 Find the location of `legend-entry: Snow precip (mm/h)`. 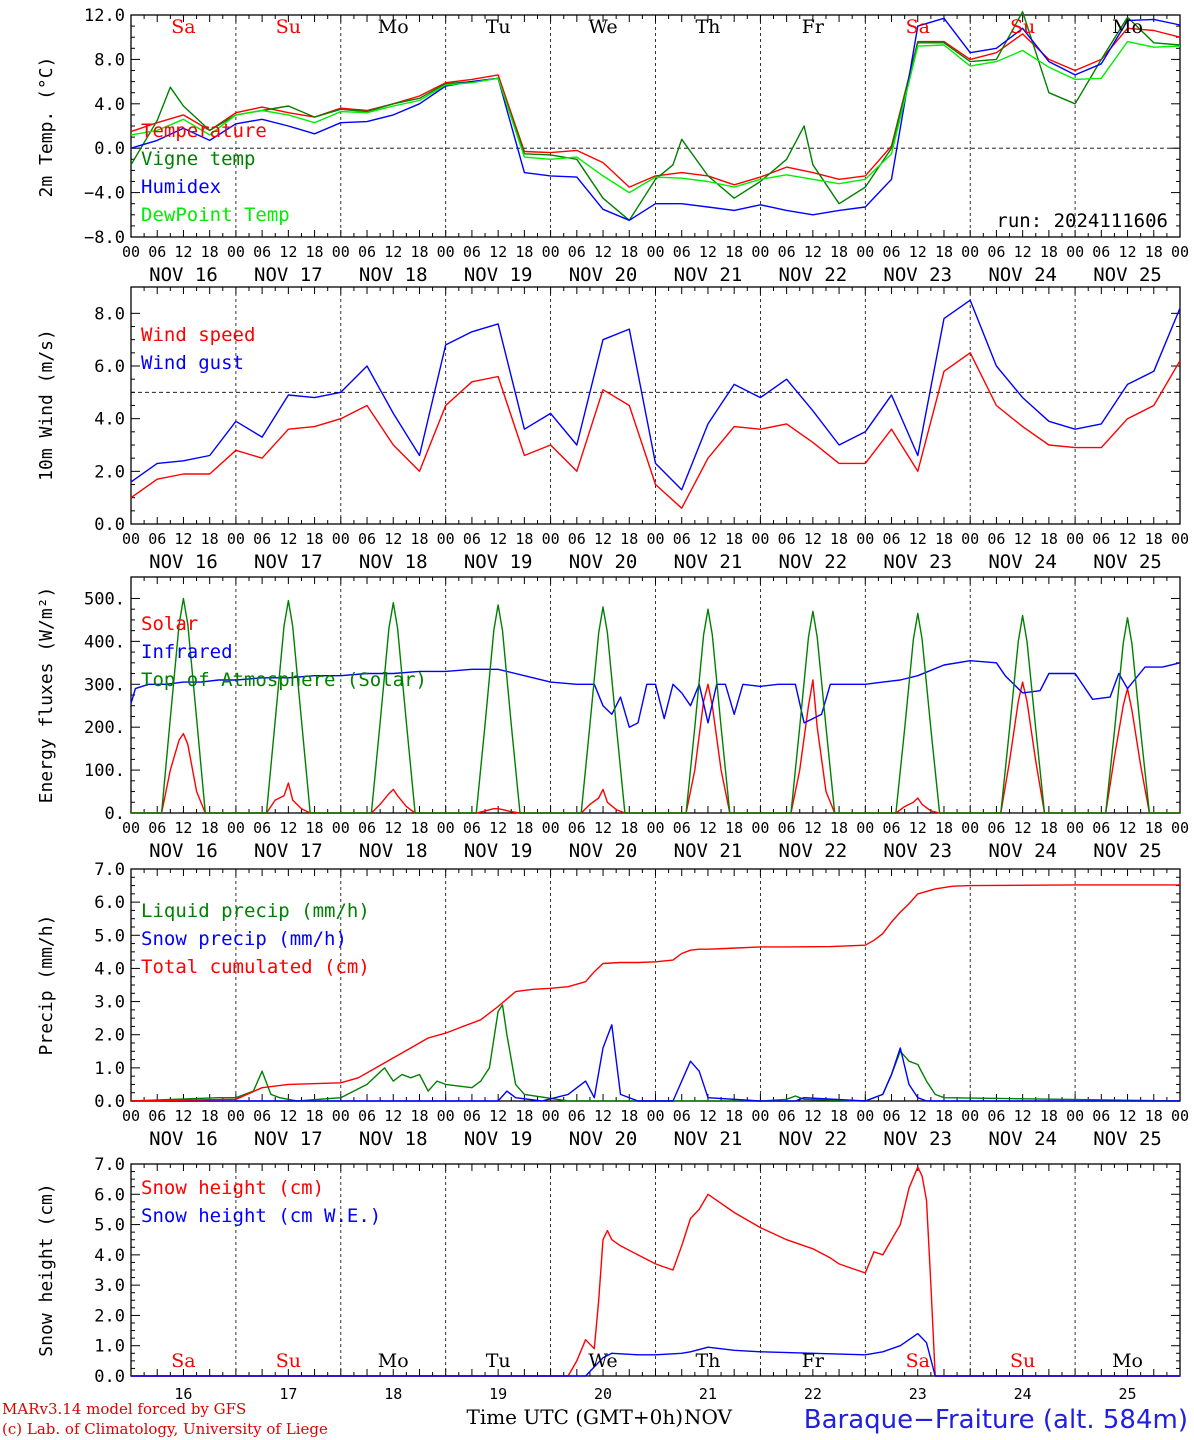

legend-entry: Snow precip (mm/h) is located at coordinates (244, 939).